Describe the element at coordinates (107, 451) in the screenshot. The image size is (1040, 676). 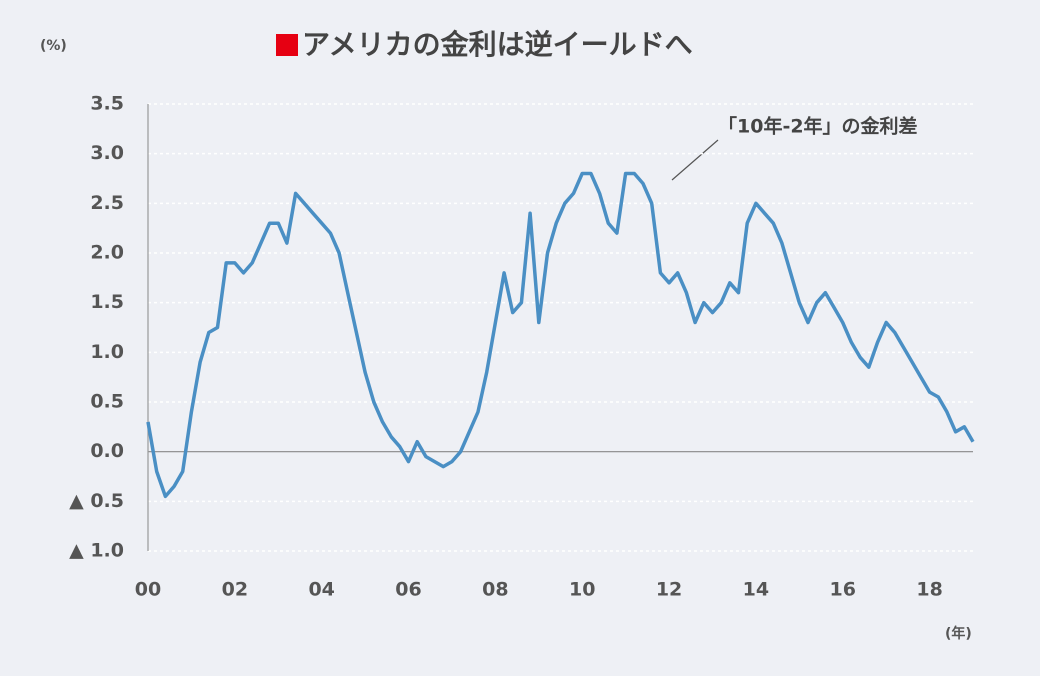
I see `y-tick-label: 0.0` at that location.